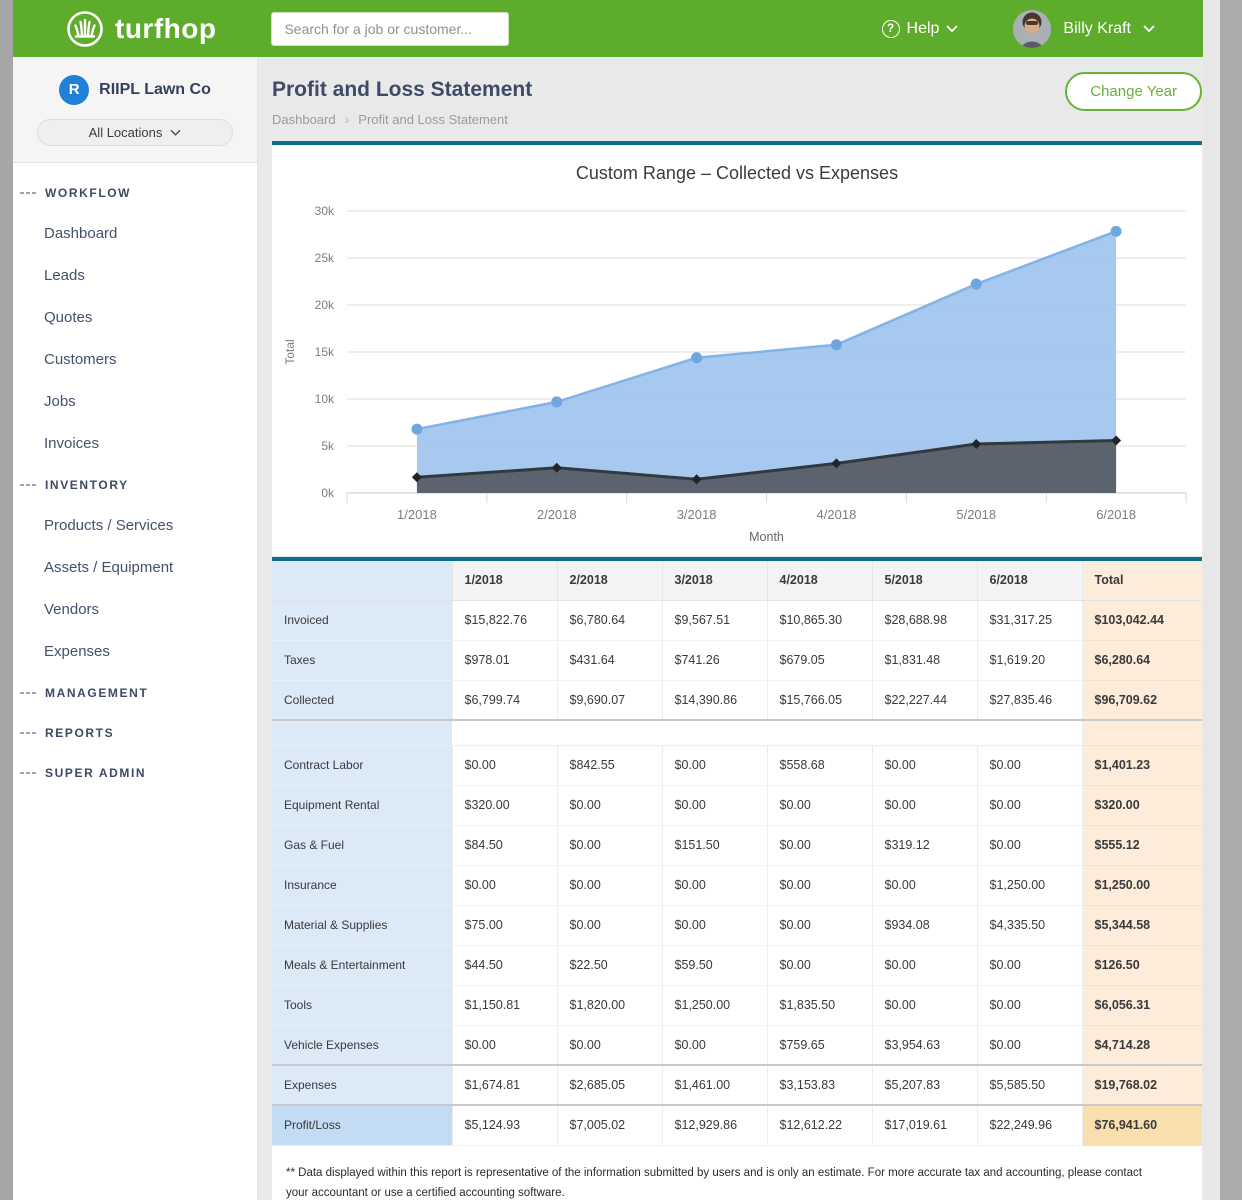 The image size is (1242, 1200). Describe the element at coordinates (362, 581) in the screenshot. I see `corner-cell` at that location.